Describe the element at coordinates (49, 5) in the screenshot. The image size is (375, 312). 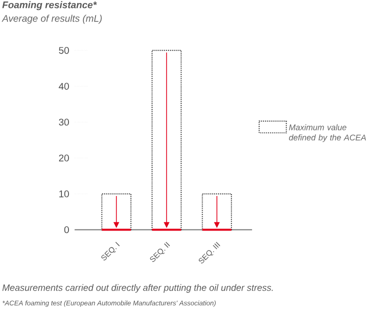
I see `chart-title: Foaming resistance*` at that location.